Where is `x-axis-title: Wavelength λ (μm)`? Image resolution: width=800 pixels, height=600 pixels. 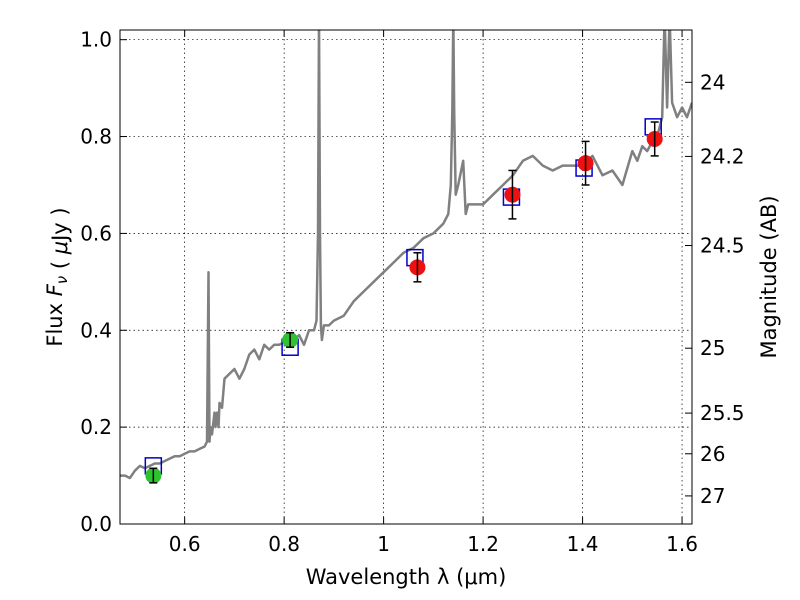 x-axis-title: Wavelength λ (μm) is located at coordinates (406, 577).